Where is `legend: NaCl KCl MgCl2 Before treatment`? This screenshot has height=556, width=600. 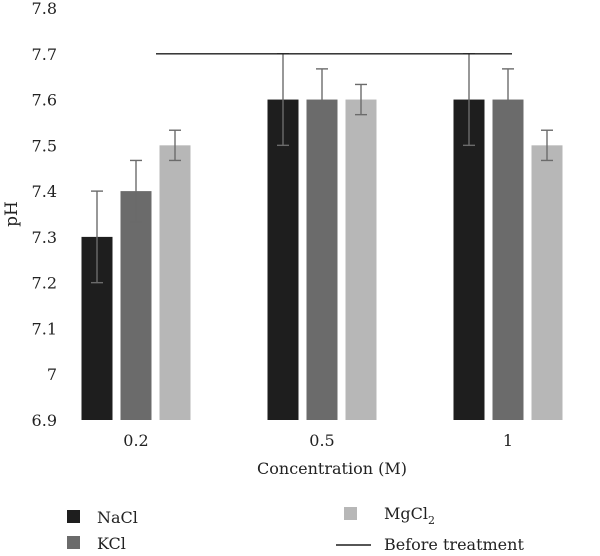 legend: NaCl KCl MgCl2 Before treatment is located at coordinates (295, 529).